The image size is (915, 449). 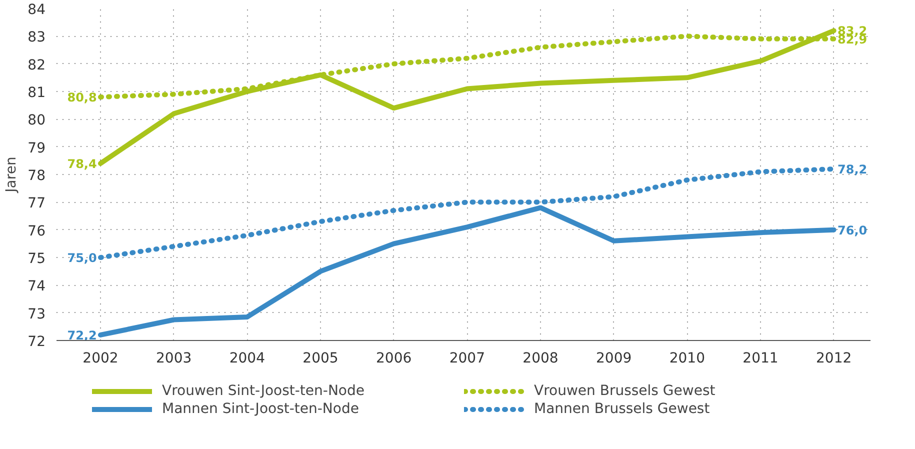 I want to click on y-tick-label: 79, so click(x=37, y=148).